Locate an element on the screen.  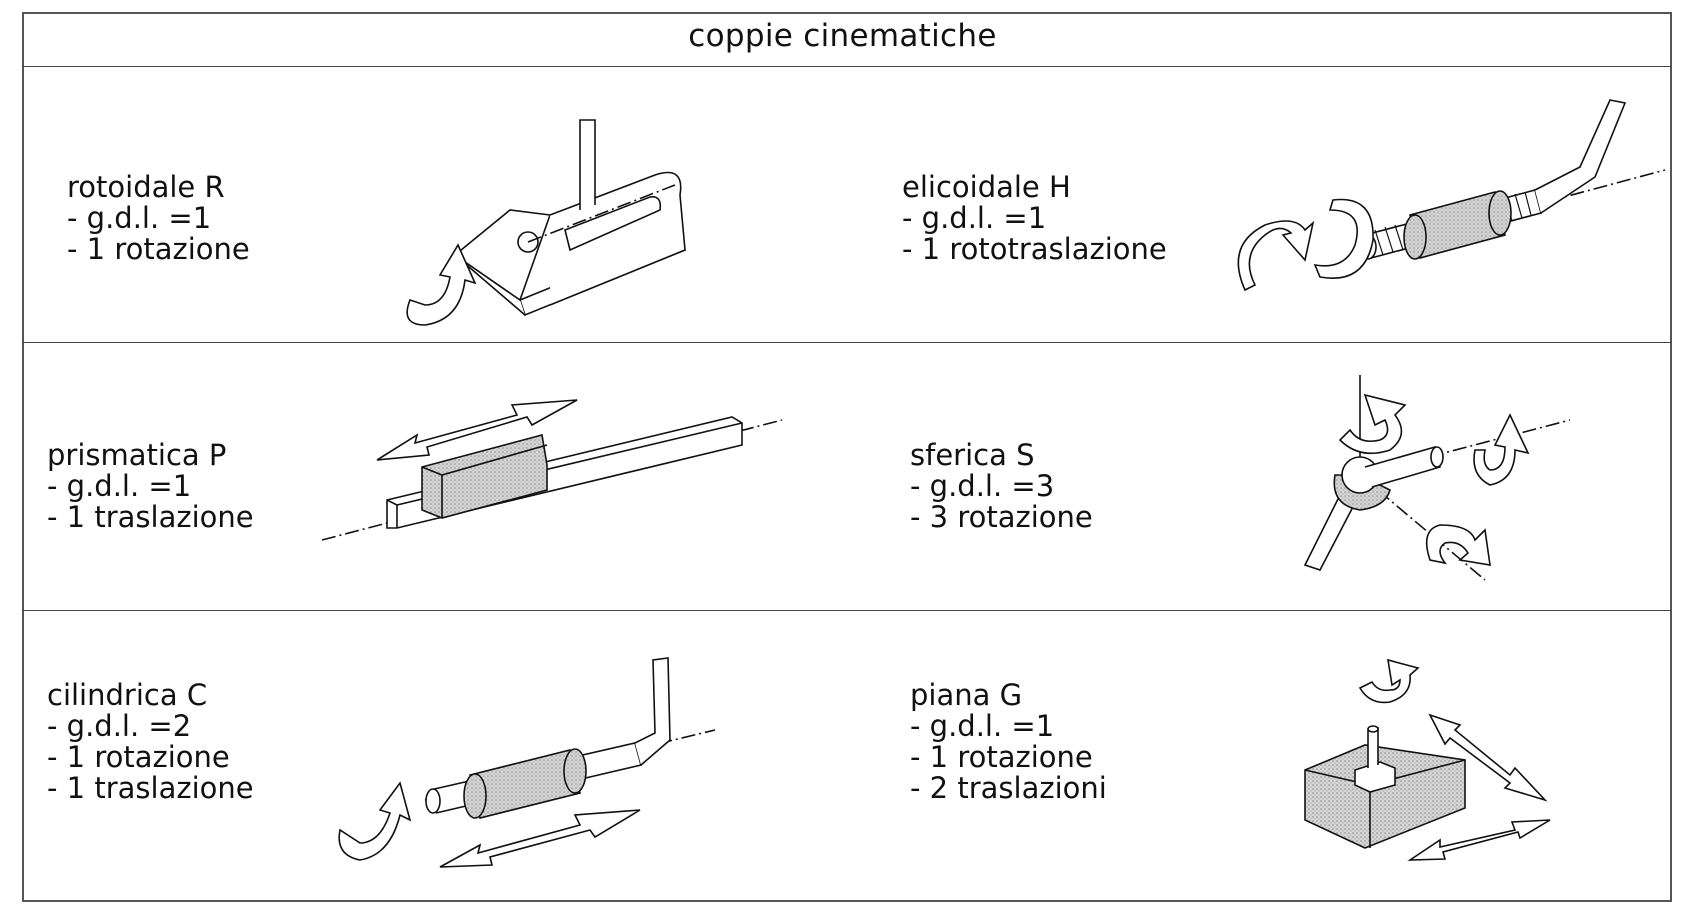
pair-label-rotoidale: rotoidale R - g.d.l. =1 - 1 rotazione is located at coordinates (158, 218).